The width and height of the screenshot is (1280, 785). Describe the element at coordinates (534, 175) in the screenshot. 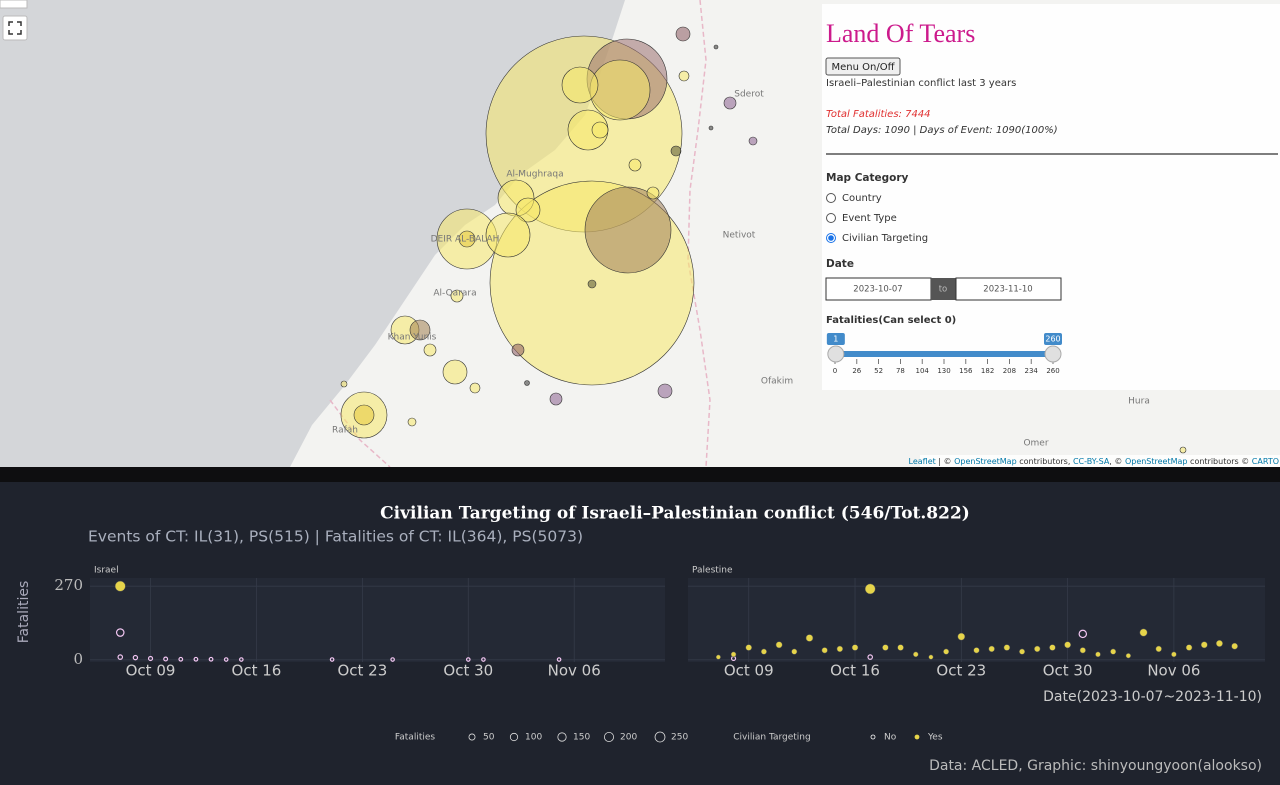

I see `place-label: Al-Mughraqa` at that location.